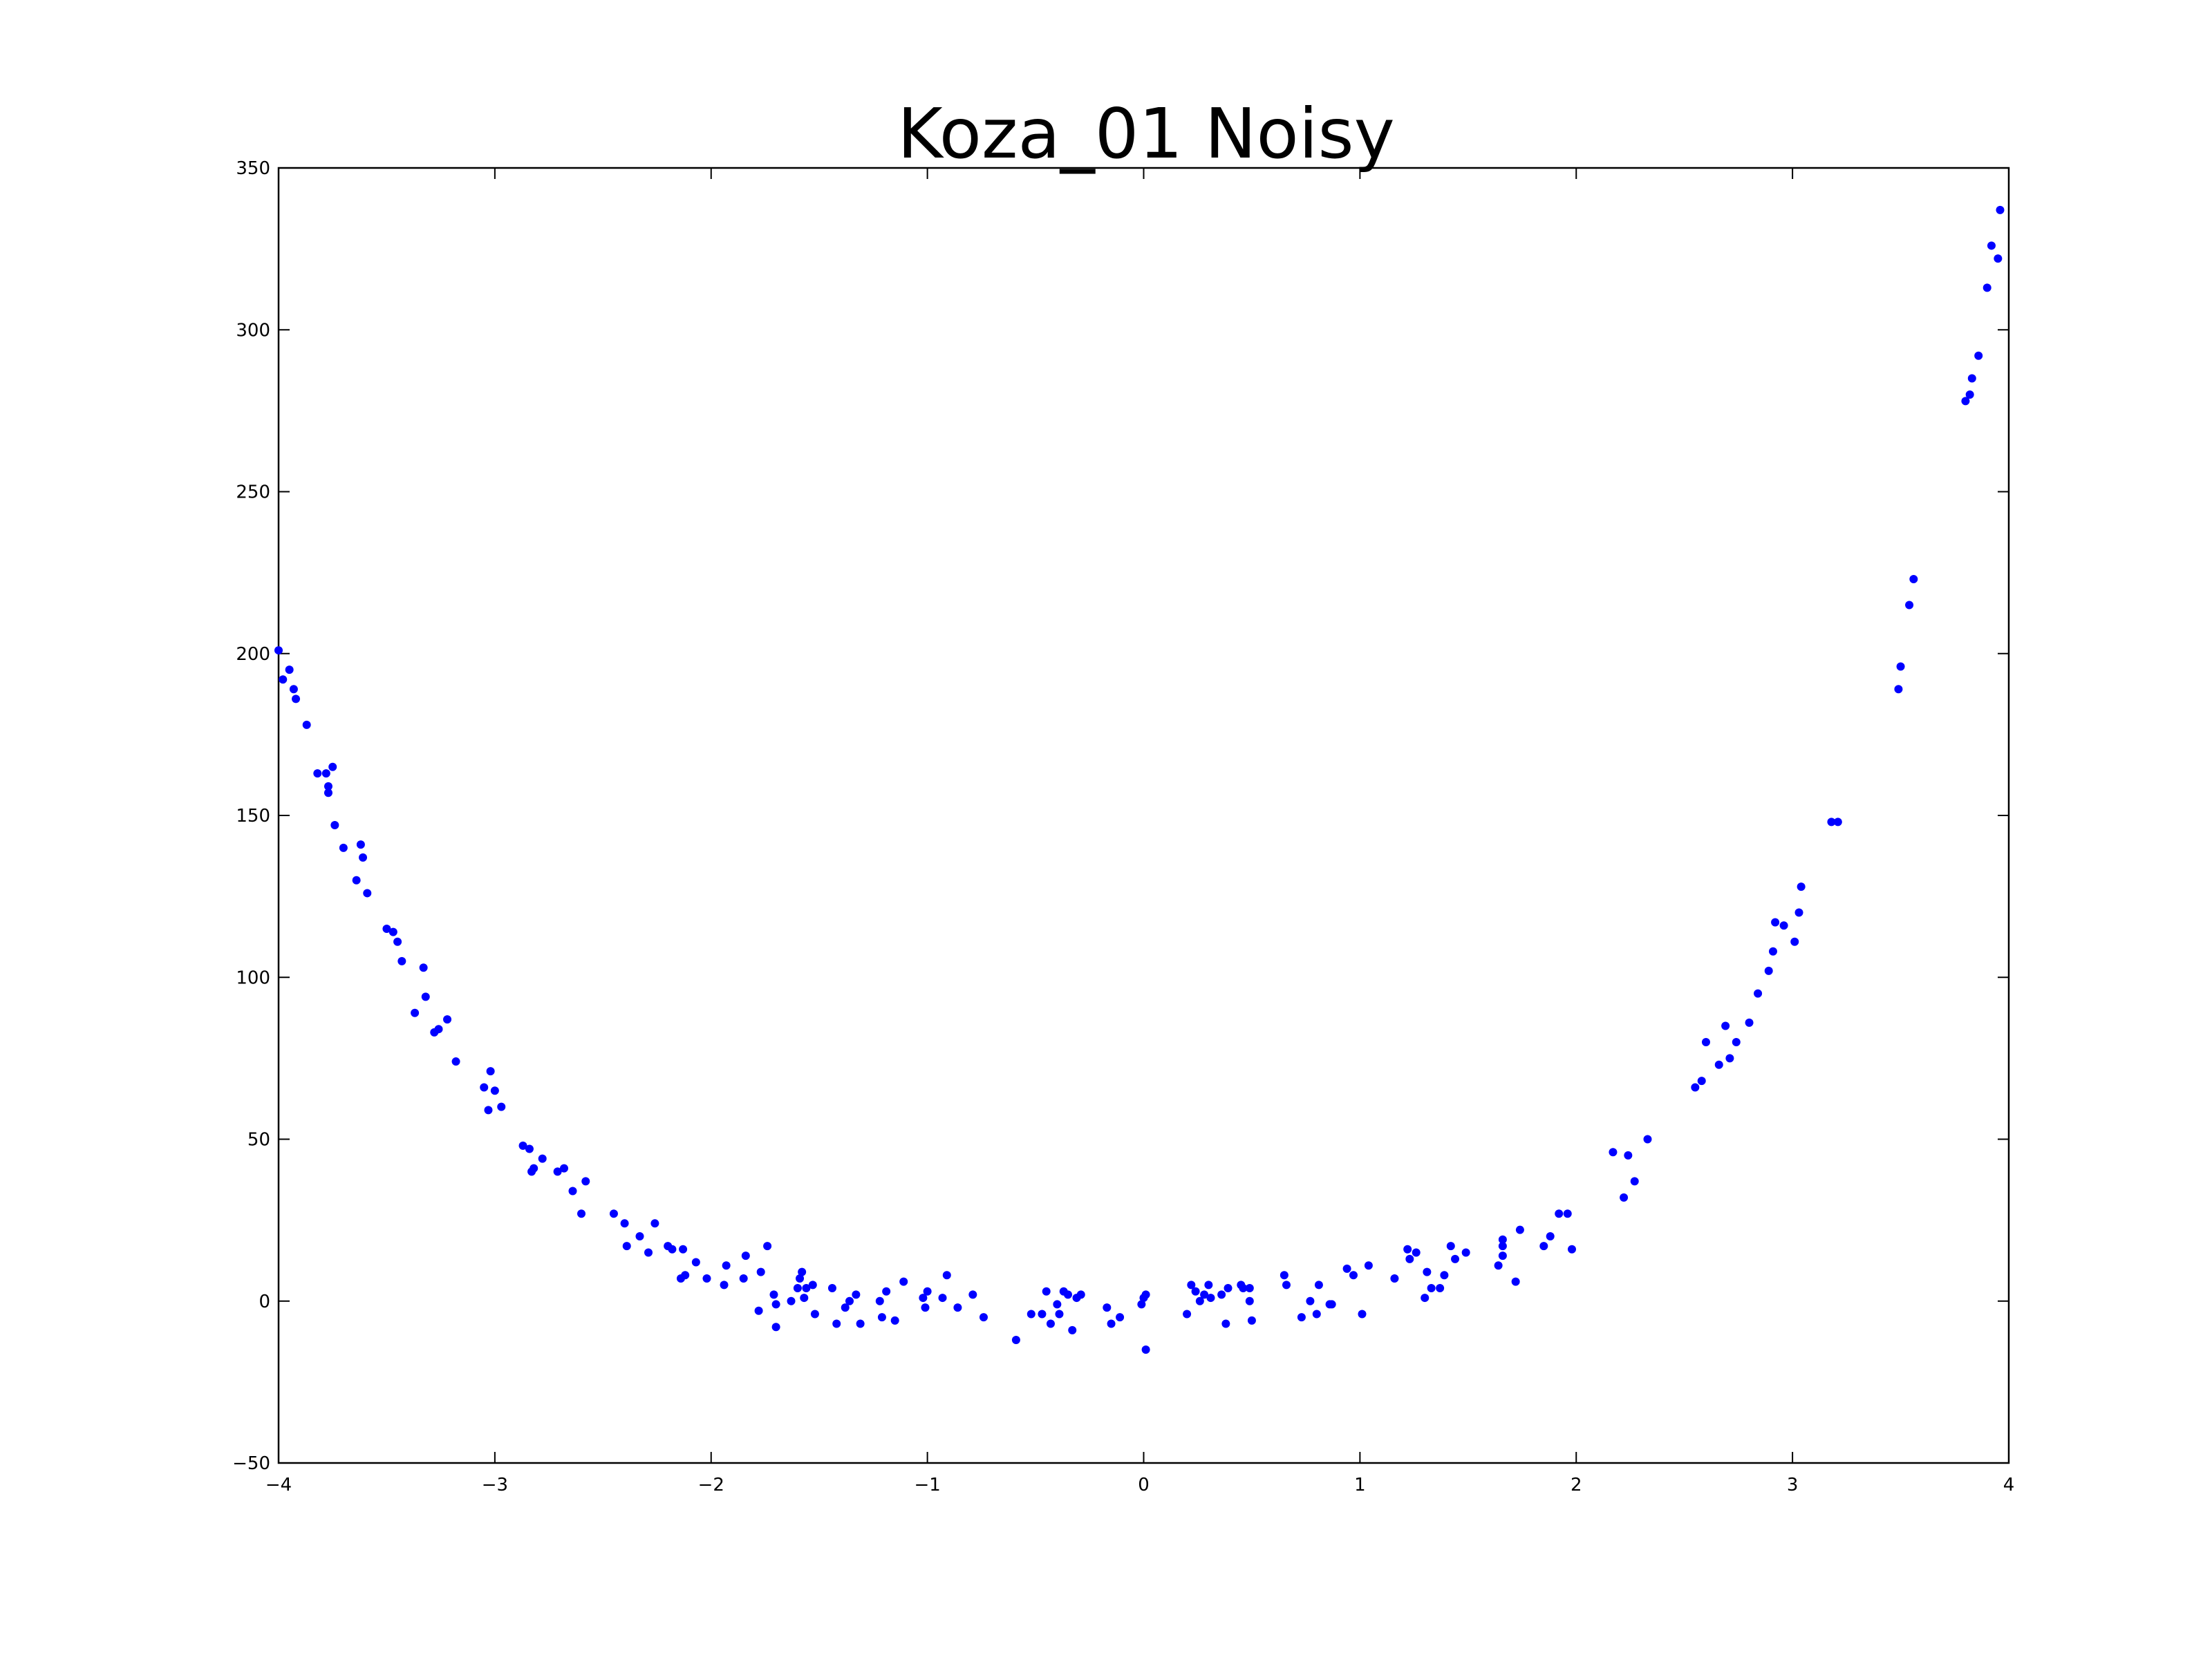  What do you see at coordinates (1577, 1485) in the screenshot?
I see `x-tick-label: 2` at bounding box center [1577, 1485].